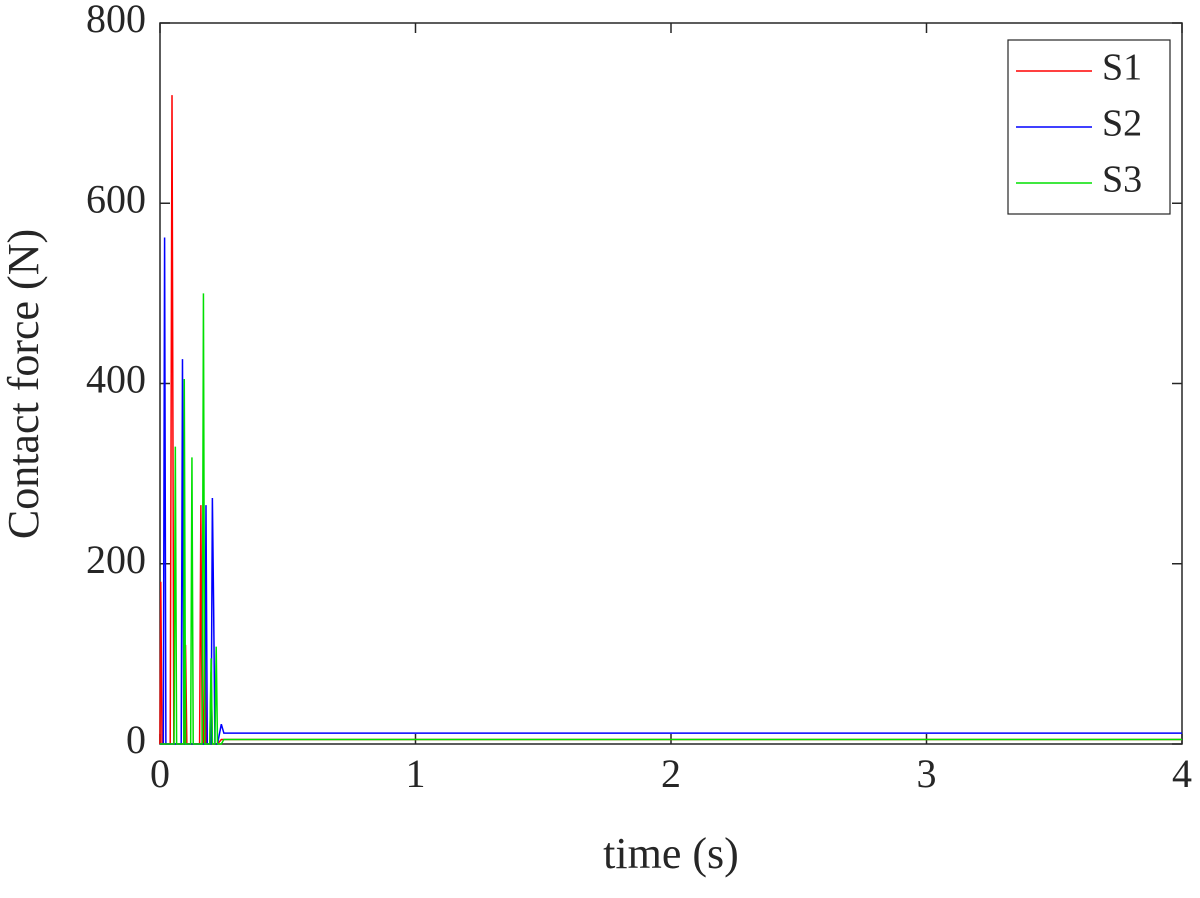  Describe the element at coordinates (671, 773) in the screenshot. I see `x-tick-label: 2` at that location.